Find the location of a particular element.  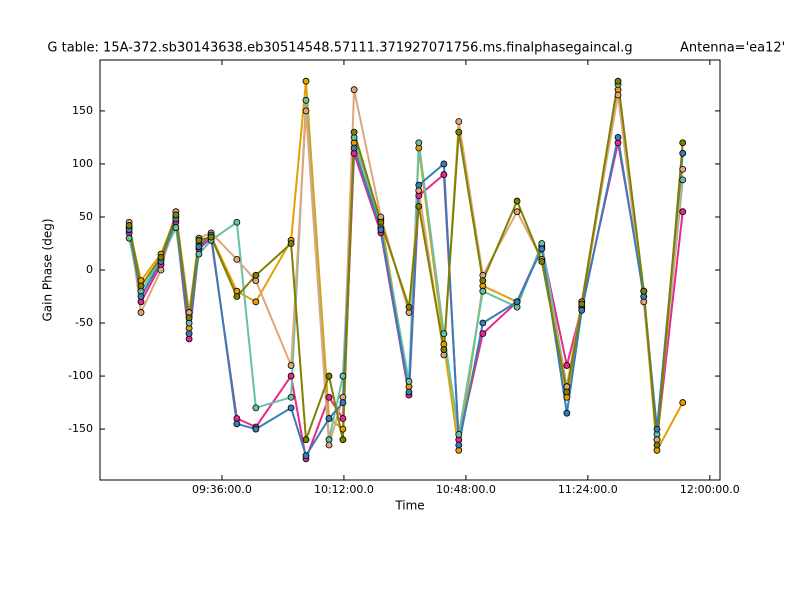

y-tick-label: 150 is located at coordinates (82, 110).